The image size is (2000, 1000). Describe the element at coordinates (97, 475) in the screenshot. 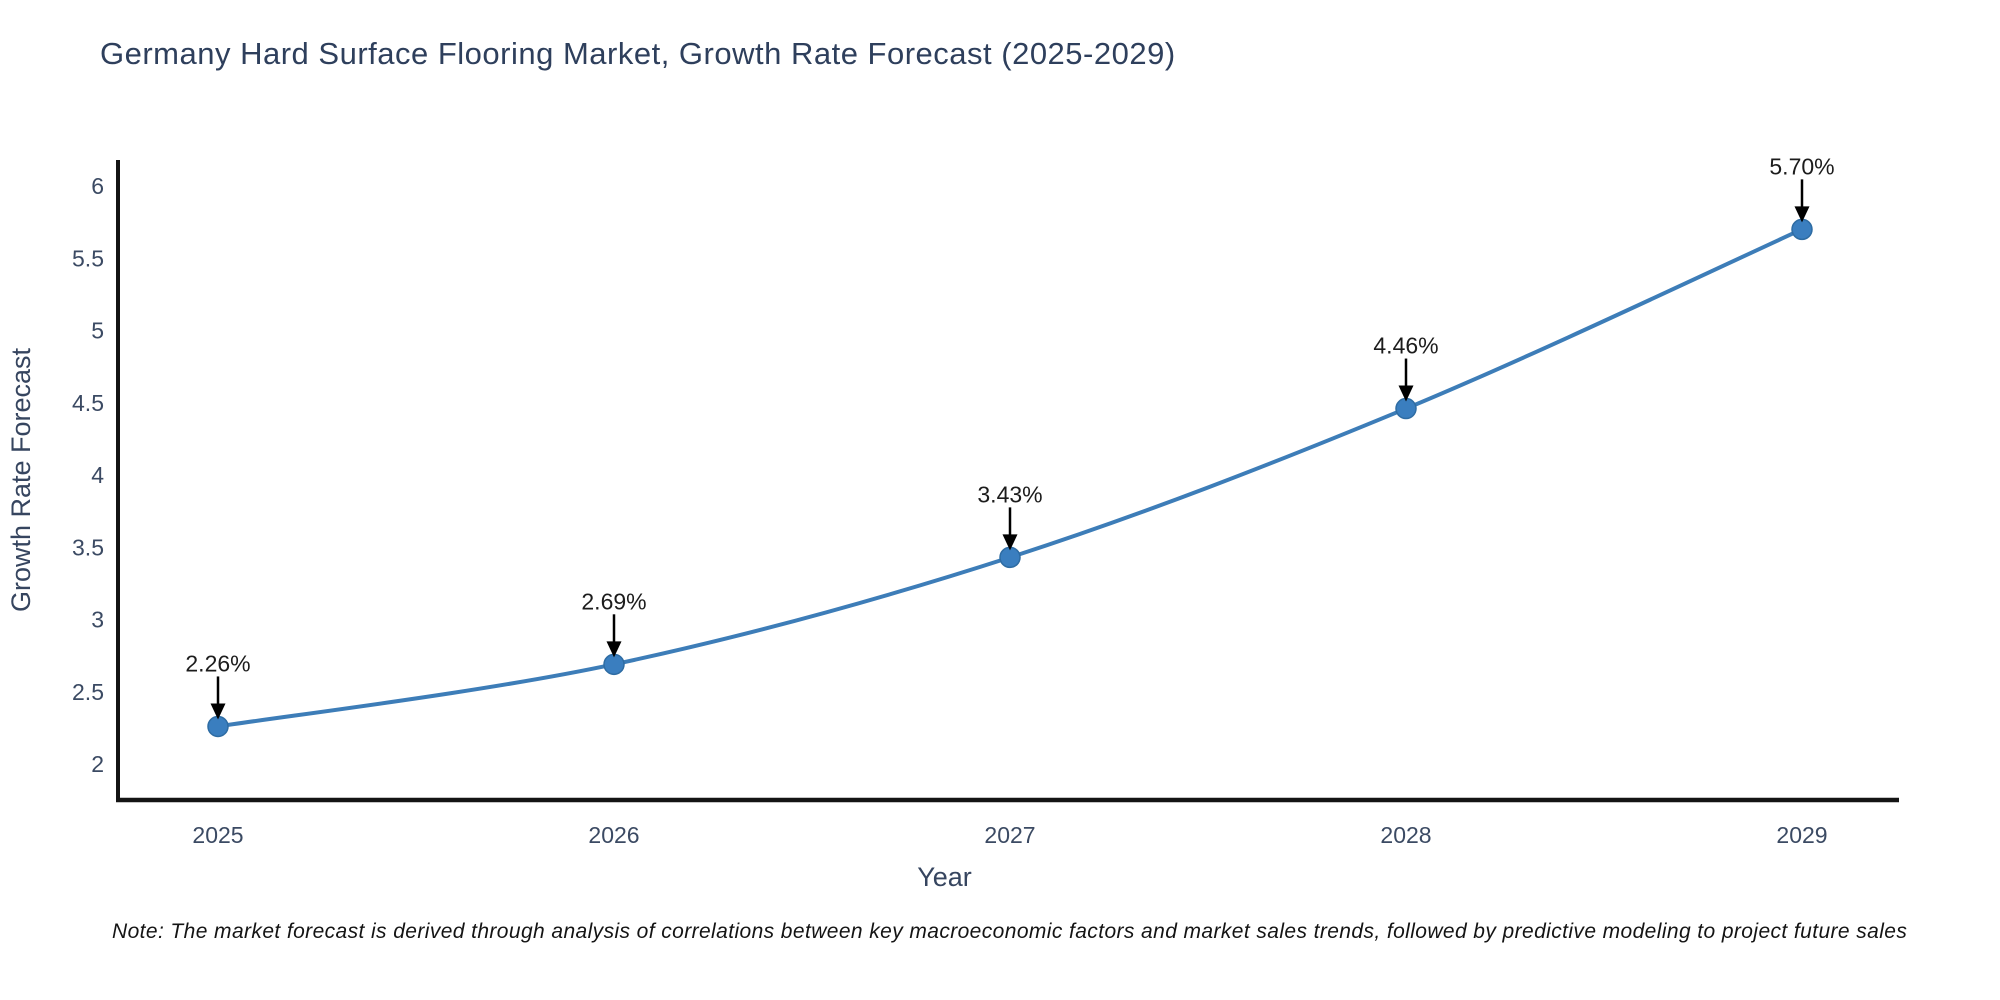

I see `y-tick-label: 4` at that location.